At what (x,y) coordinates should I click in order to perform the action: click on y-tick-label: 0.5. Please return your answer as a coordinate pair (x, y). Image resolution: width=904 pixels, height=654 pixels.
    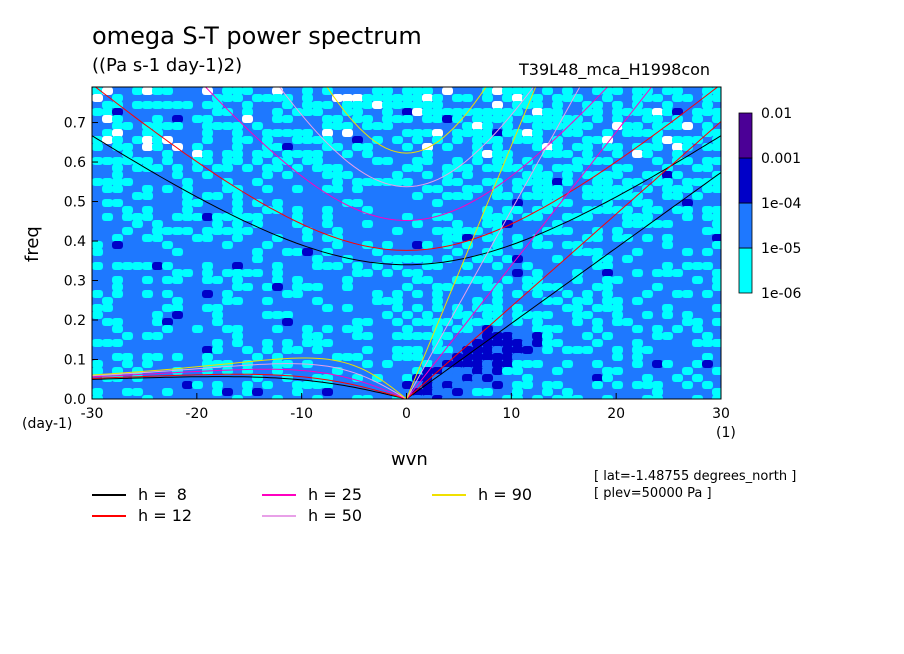
    Looking at the image, I should click on (75, 203).